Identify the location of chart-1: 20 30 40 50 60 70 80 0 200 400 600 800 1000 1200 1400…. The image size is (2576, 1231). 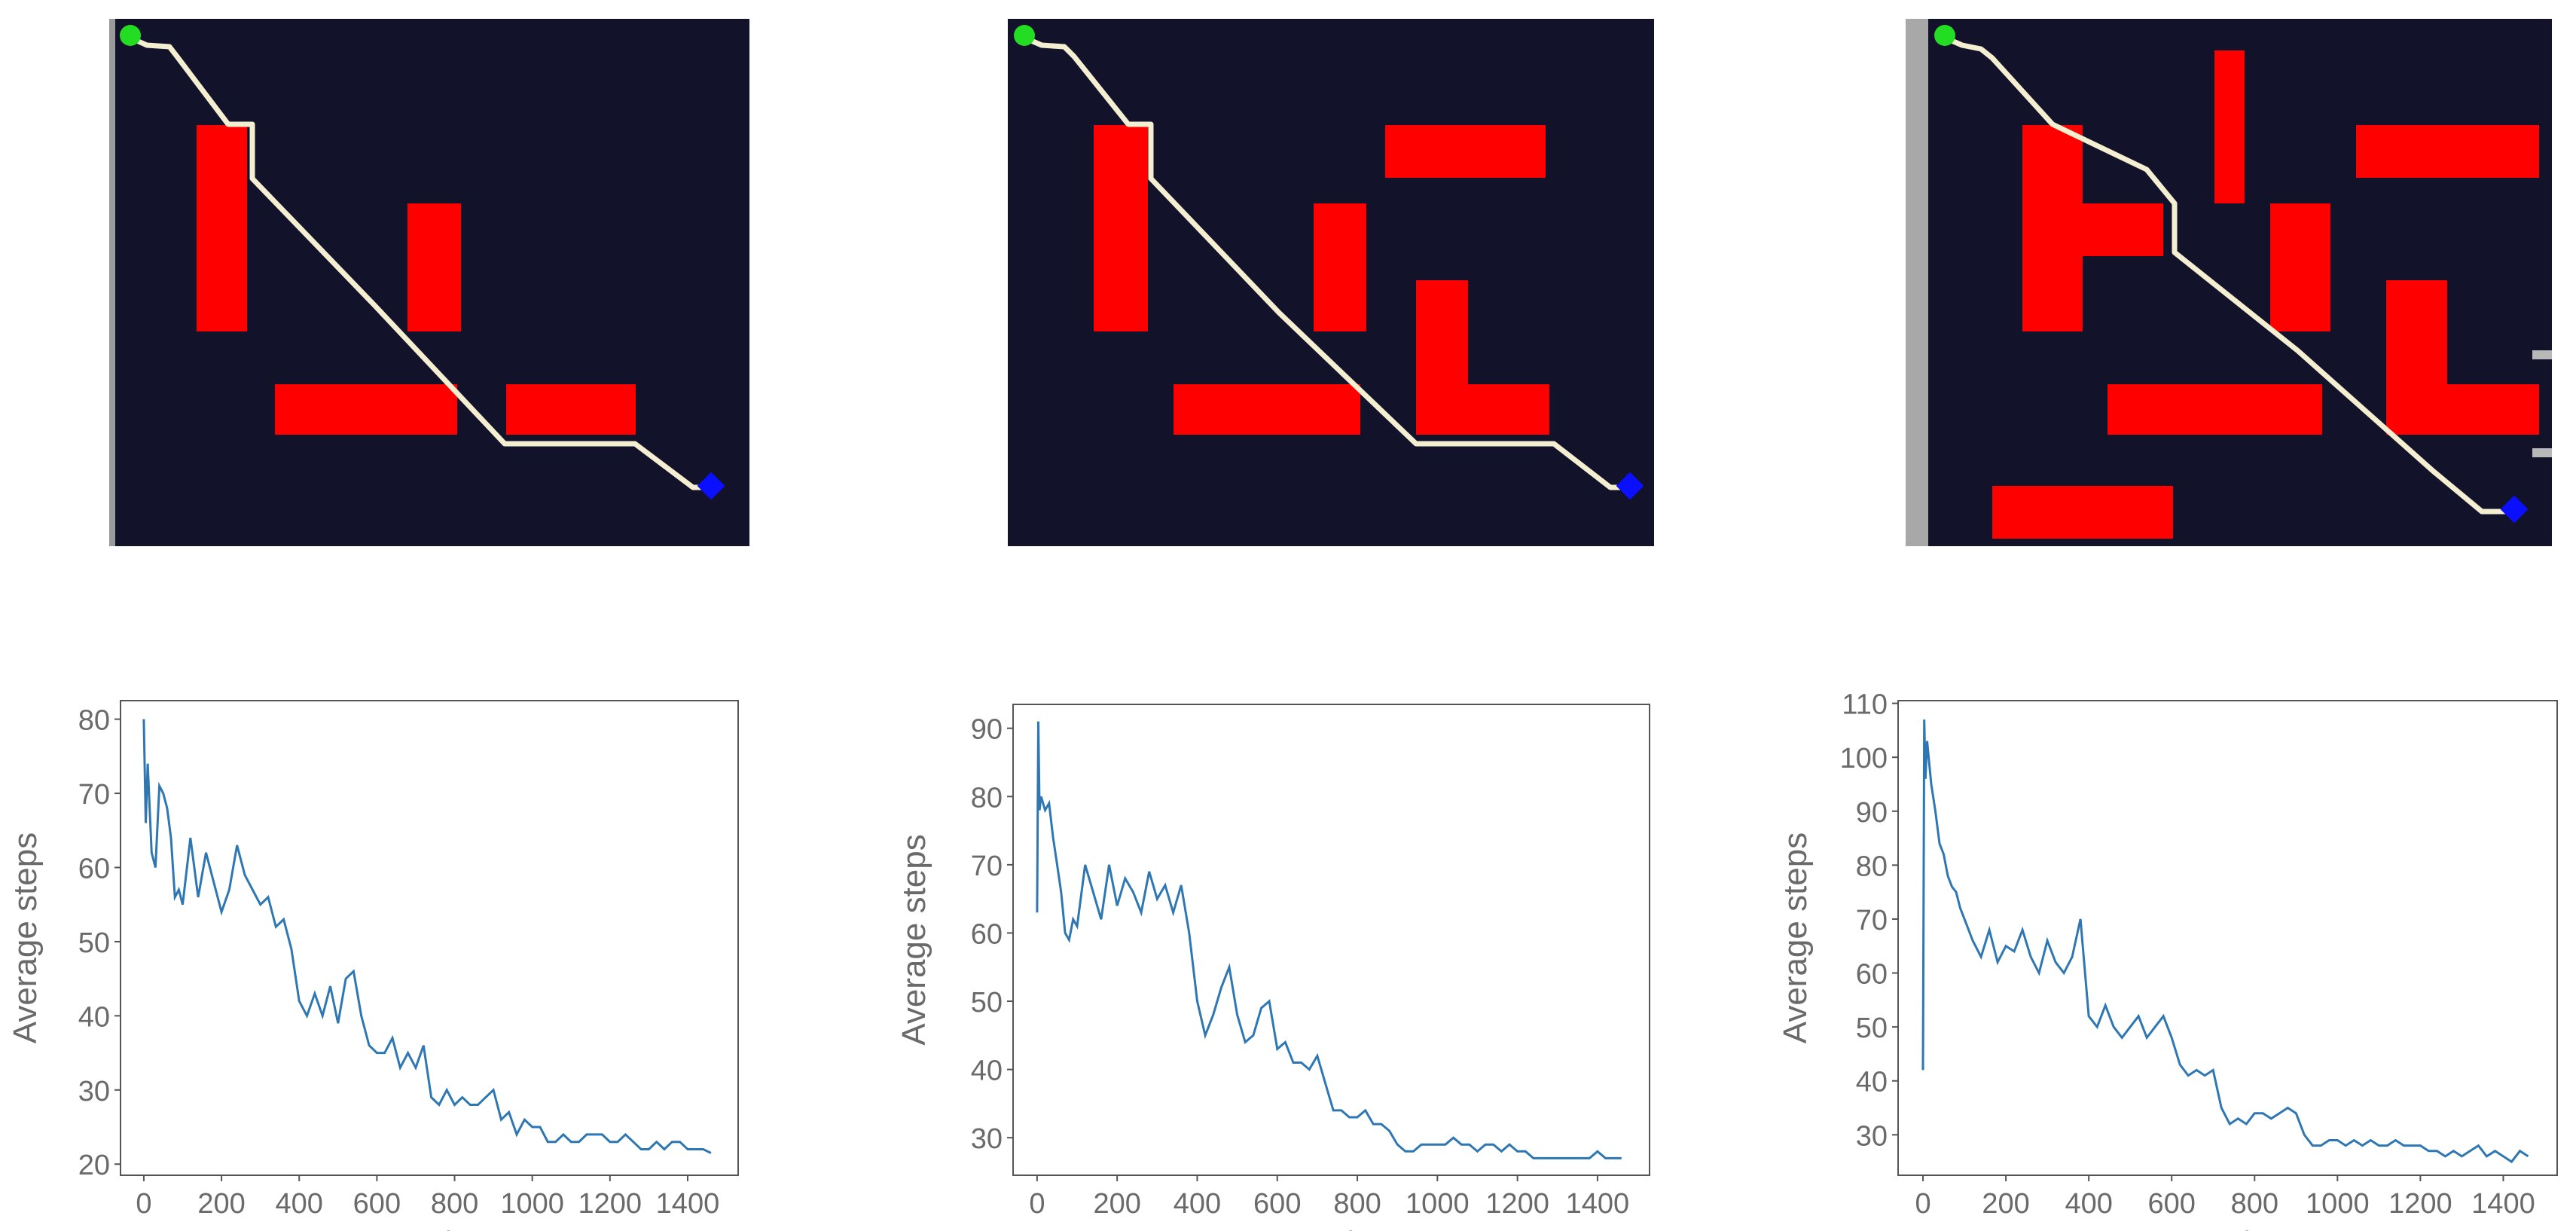
(373, 966).